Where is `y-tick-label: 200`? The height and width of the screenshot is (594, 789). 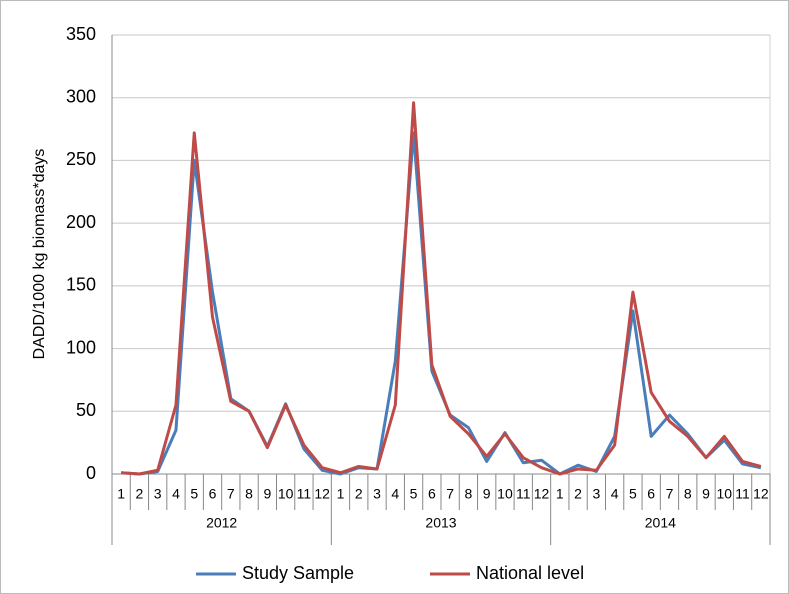 y-tick-label: 200 is located at coordinates (81, 222).